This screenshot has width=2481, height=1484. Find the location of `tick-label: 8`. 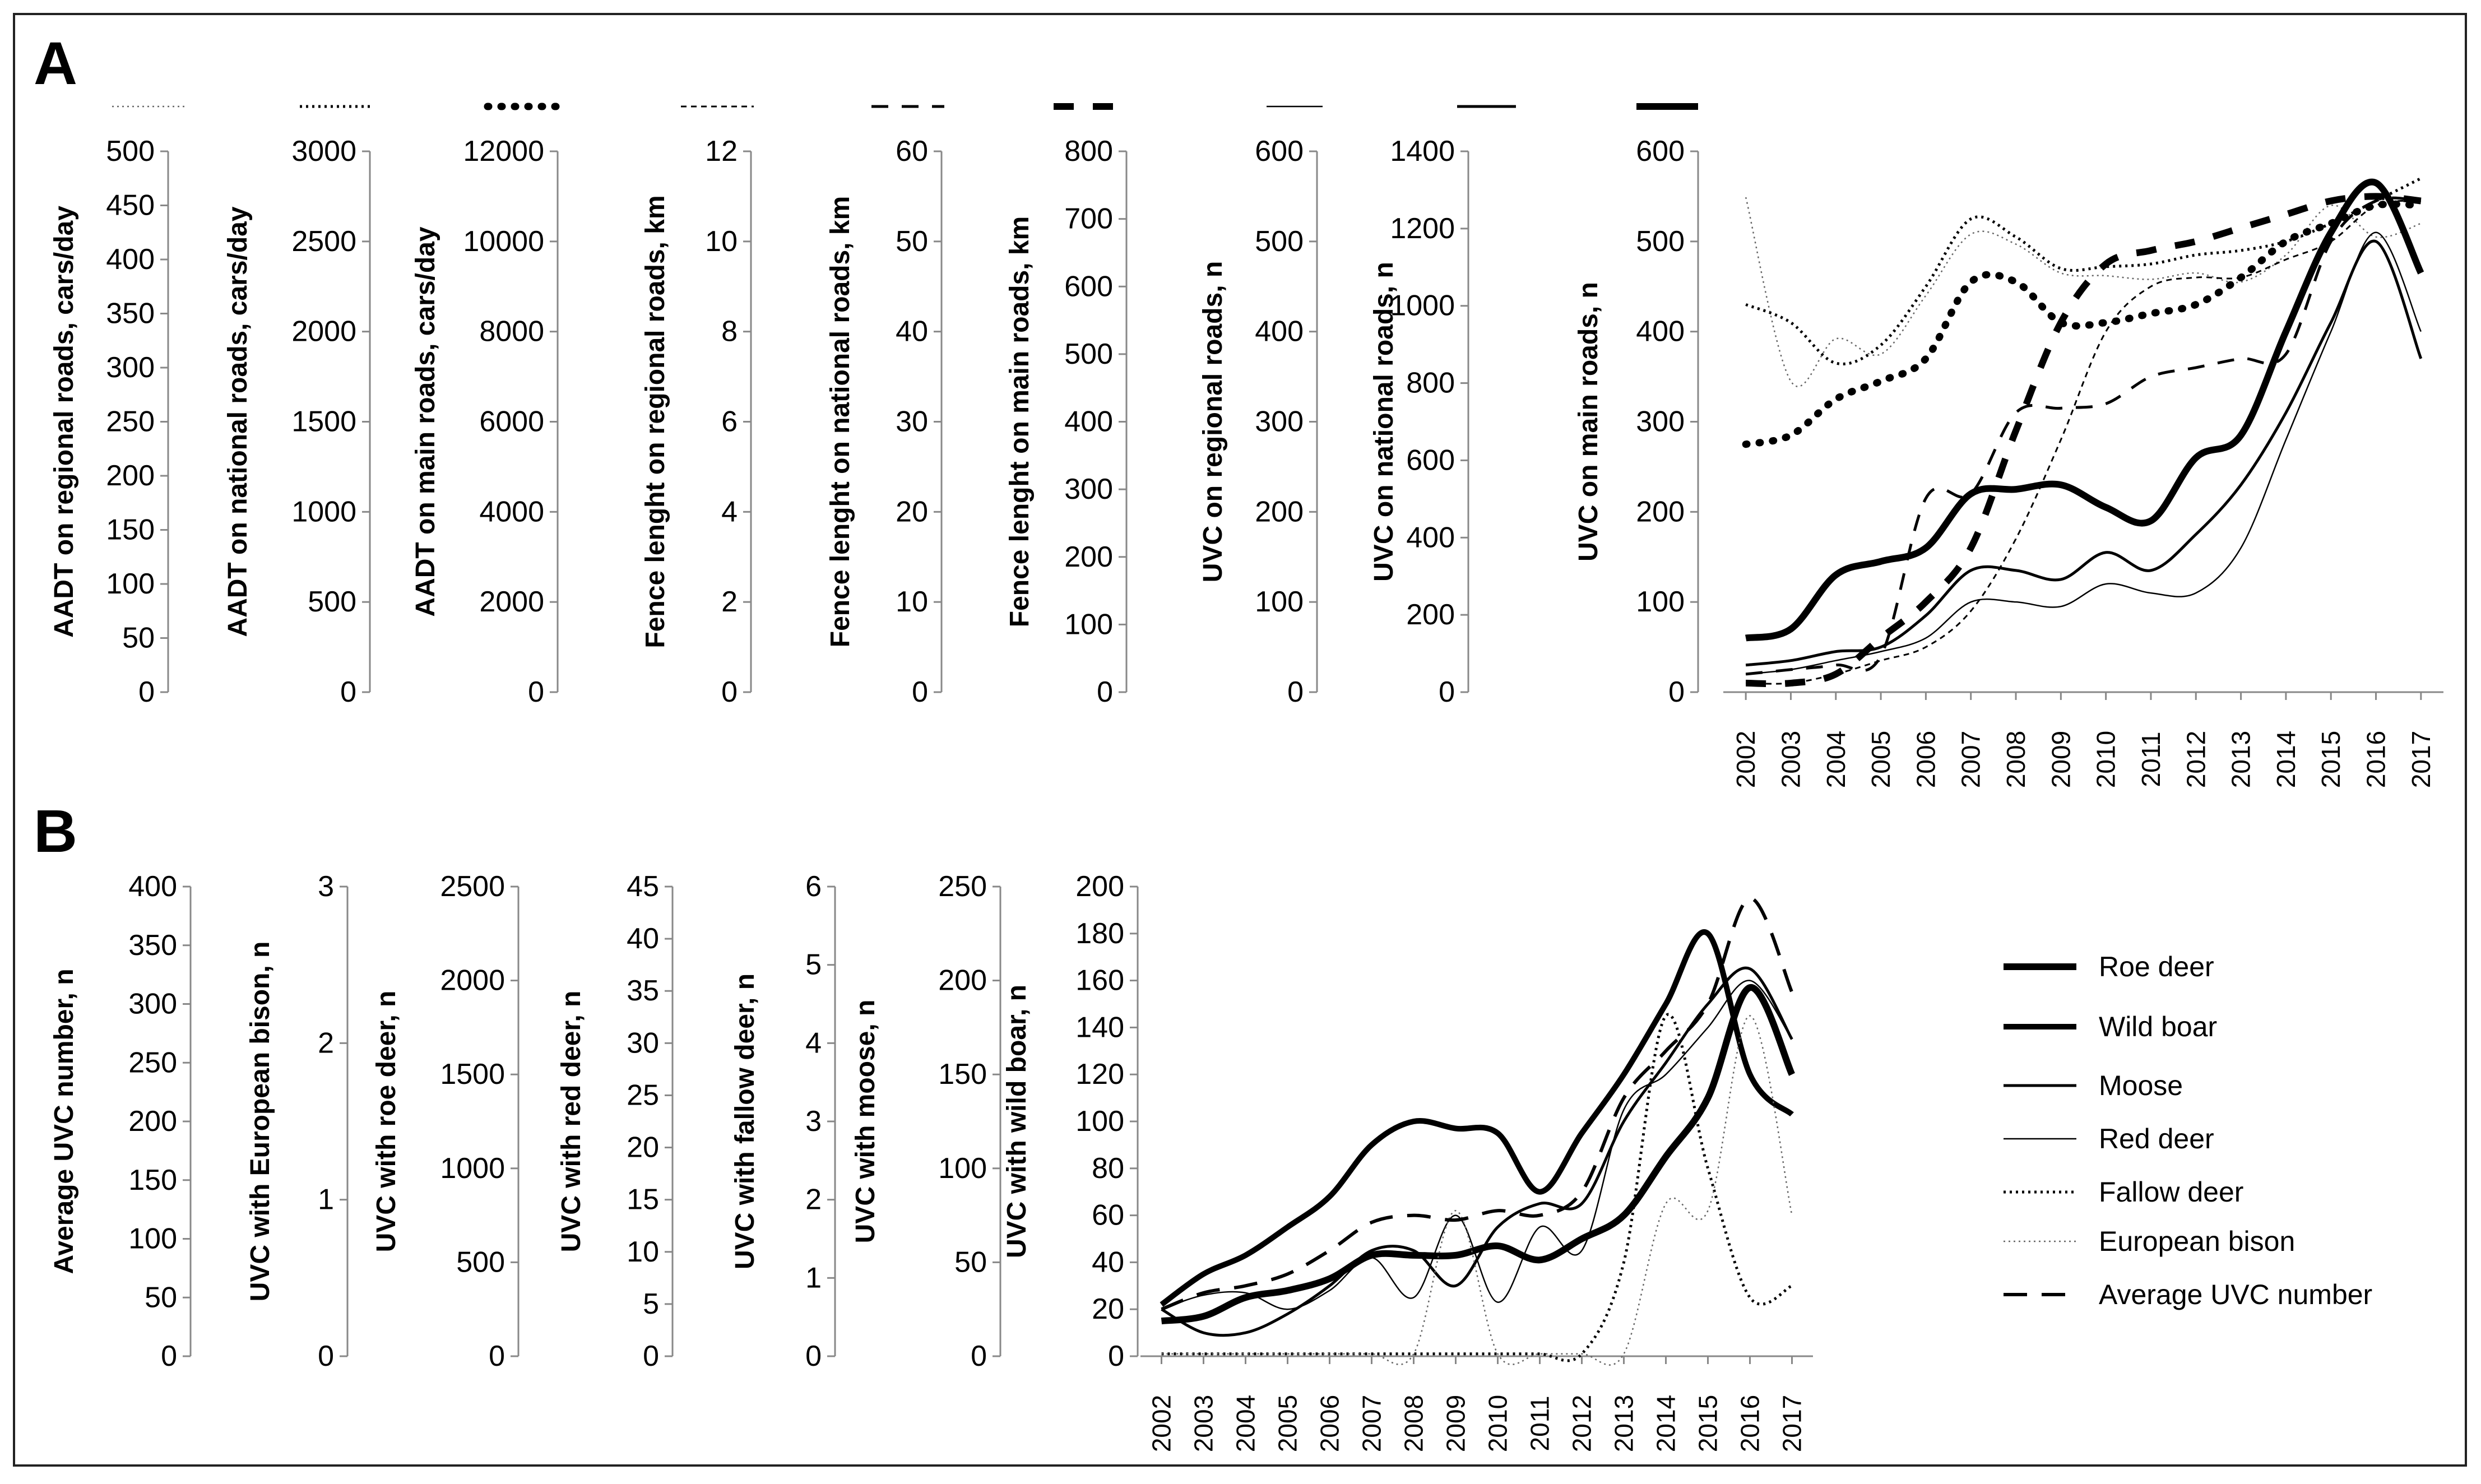

tick-label: 8 is located at coordinates (730, 332).